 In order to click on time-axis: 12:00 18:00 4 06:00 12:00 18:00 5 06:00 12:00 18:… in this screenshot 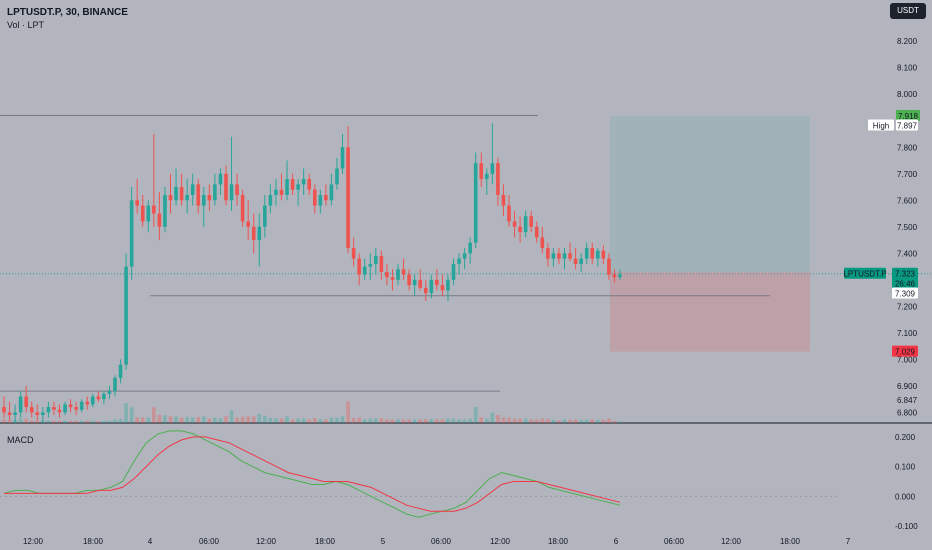, I will do `click(437, 541)`.